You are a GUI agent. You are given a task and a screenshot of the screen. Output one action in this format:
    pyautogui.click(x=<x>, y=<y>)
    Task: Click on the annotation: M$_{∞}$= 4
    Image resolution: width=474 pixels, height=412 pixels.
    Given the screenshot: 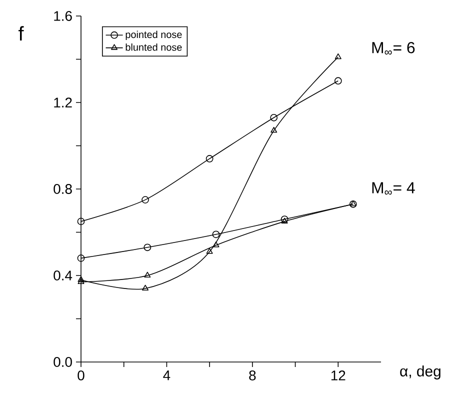 What is the action you would take?
    pyautogui.click(x=393, y=188)
    